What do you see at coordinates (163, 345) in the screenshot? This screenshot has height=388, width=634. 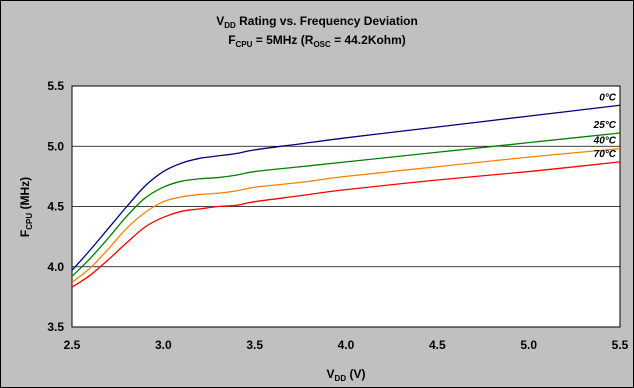 I see `x-tick-label: 3.0` at bounding box center [163, 345].